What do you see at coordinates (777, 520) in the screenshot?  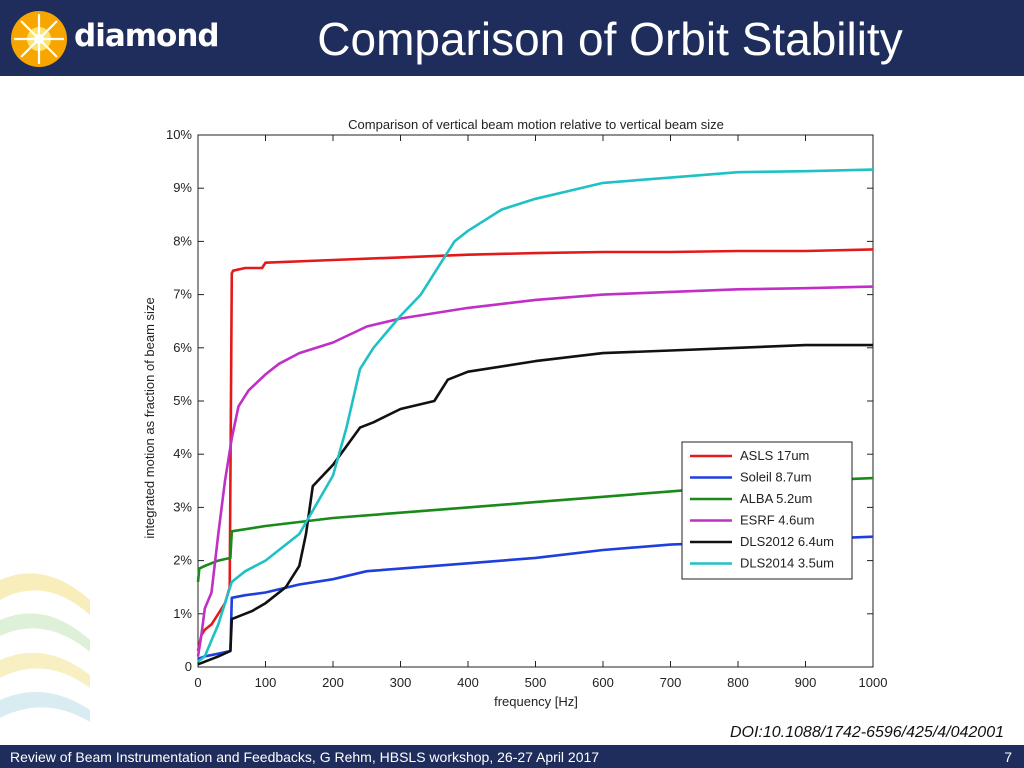 I see `legend-label: ESRF 4.6um` at bounding box center [777, 520].